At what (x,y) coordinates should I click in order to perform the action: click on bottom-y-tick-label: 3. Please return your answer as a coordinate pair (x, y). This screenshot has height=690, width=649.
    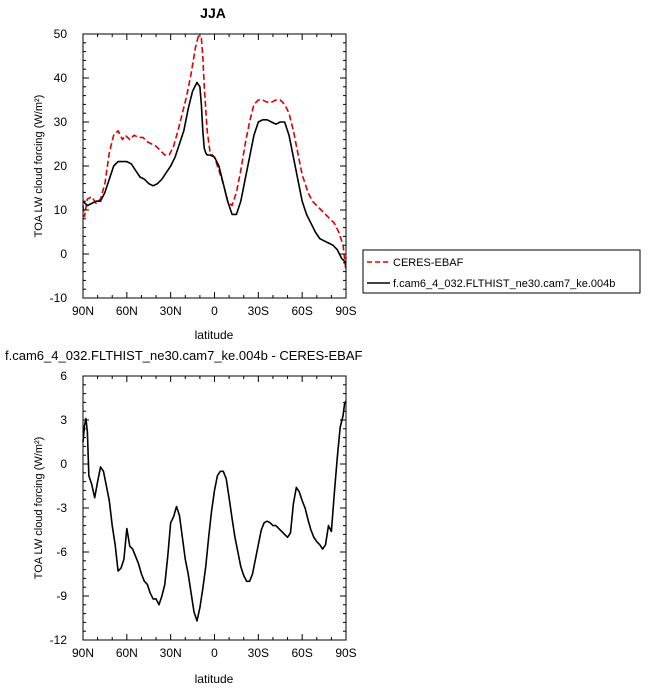
    Looking at the image, I should click on (63, 420).